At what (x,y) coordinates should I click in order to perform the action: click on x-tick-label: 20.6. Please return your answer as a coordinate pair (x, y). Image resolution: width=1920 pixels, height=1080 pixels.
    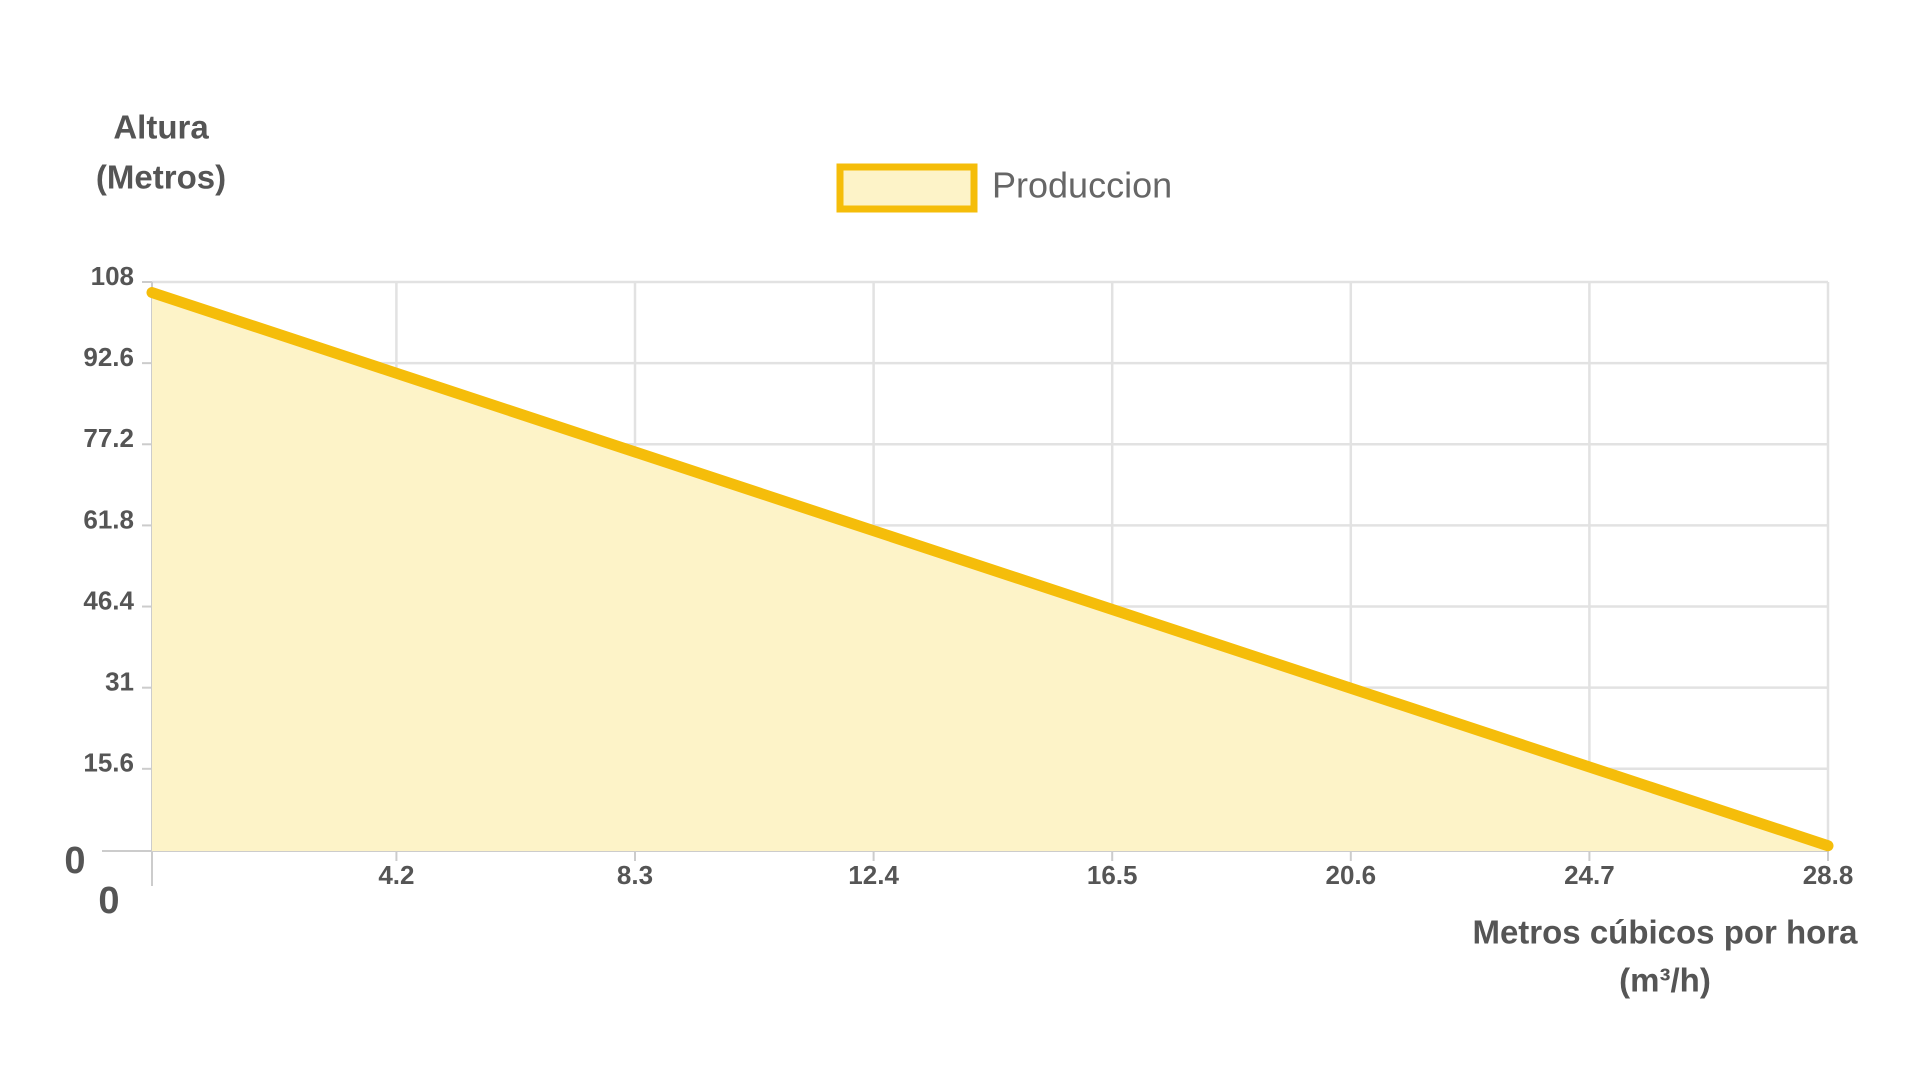
    Looking at the image, I should click on (1351, 875).